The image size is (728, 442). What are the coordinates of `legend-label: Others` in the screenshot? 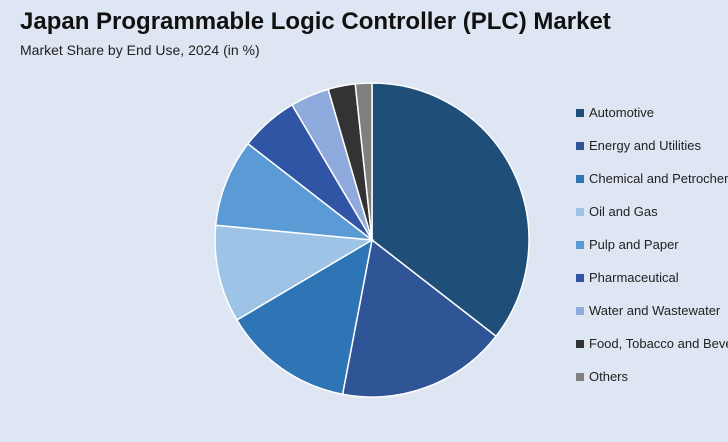 It's located at (609, 376).